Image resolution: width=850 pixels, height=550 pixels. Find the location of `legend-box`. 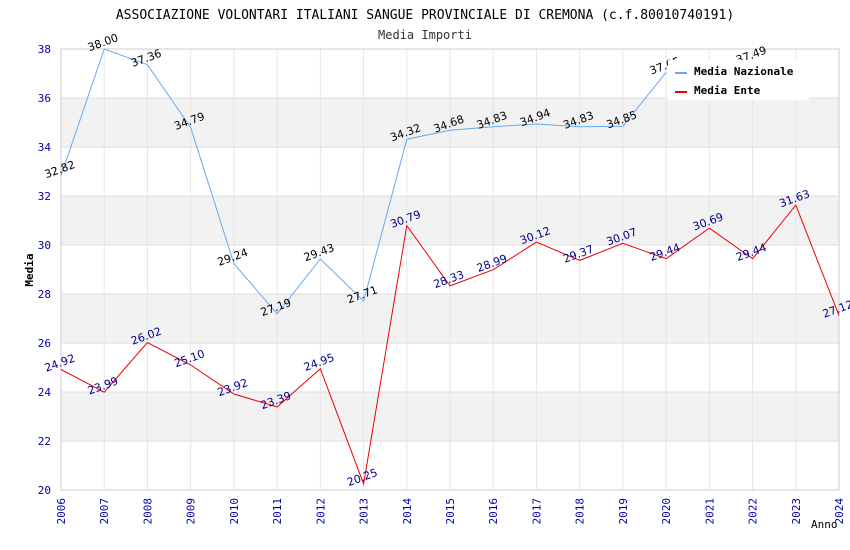

legend-box is located at coordinates (738, 80).